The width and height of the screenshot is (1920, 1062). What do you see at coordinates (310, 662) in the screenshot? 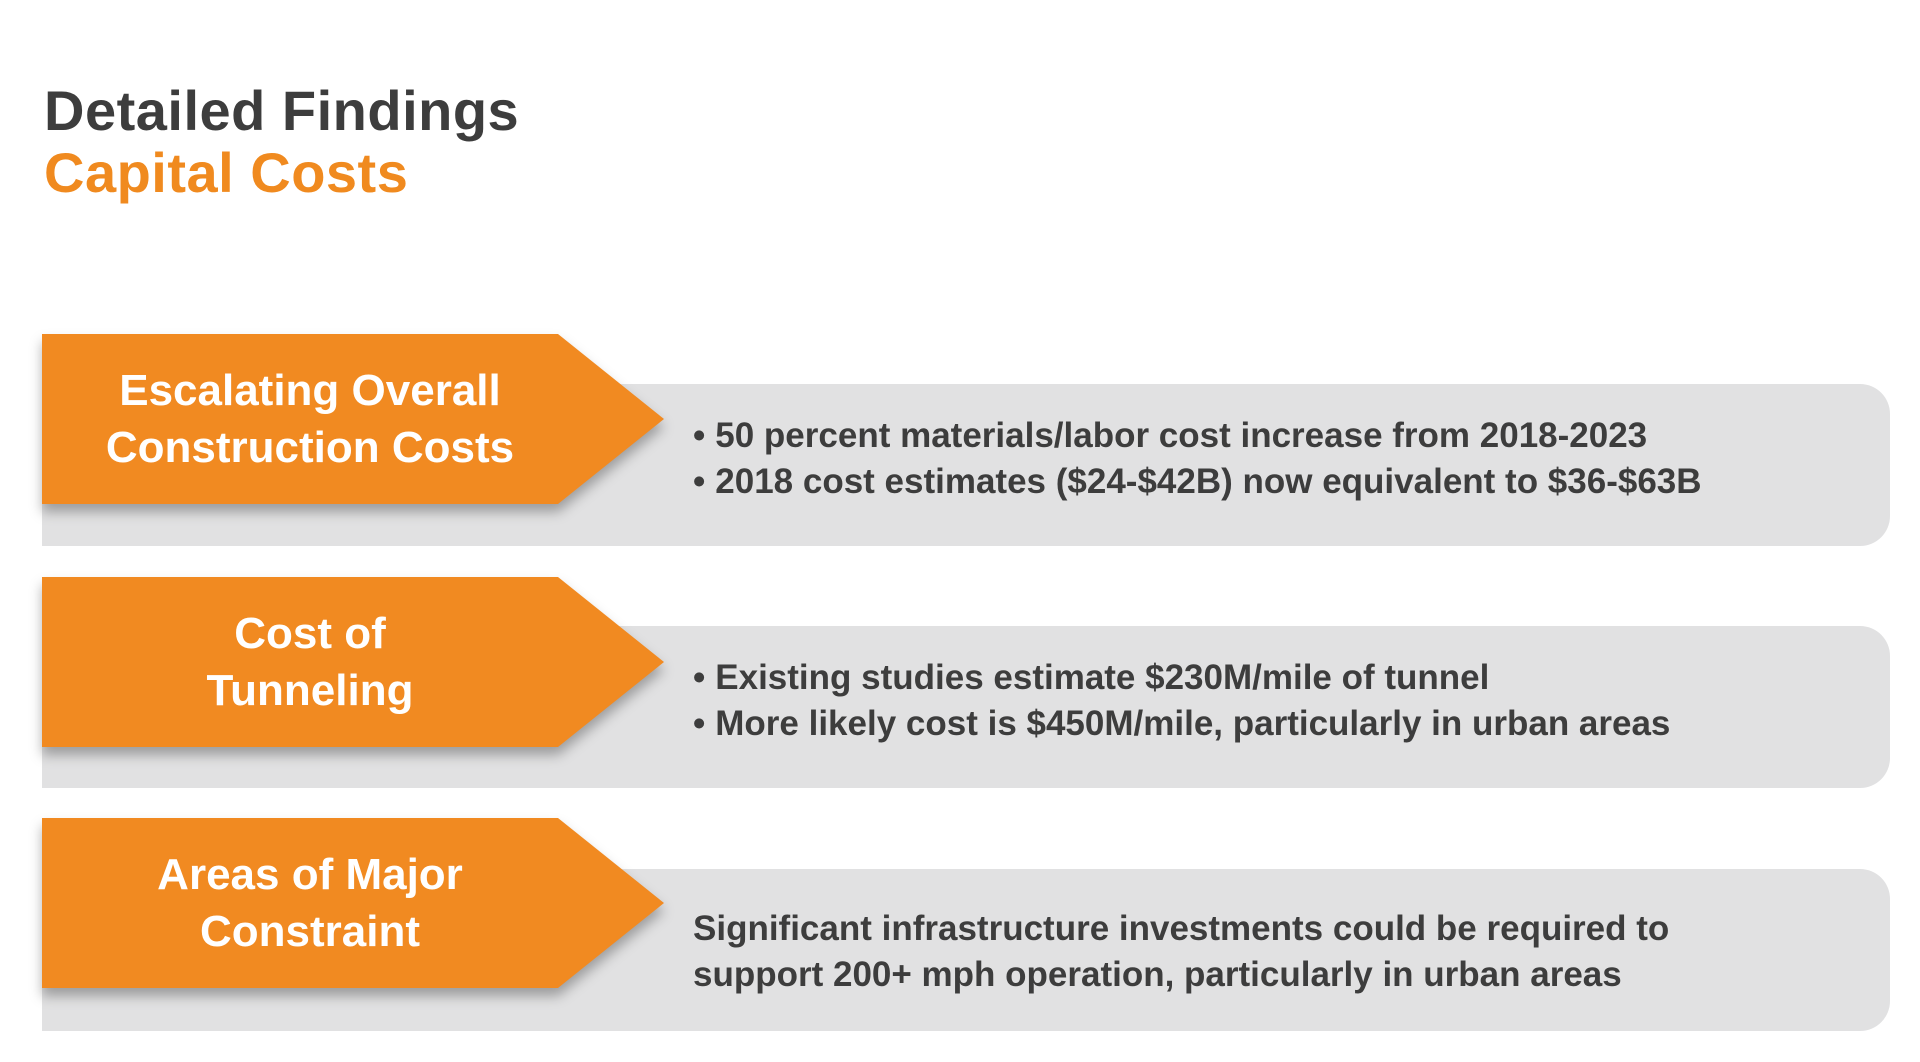
I see `finding-label: Cost of Tunneling` at bounding box center [310, 662].